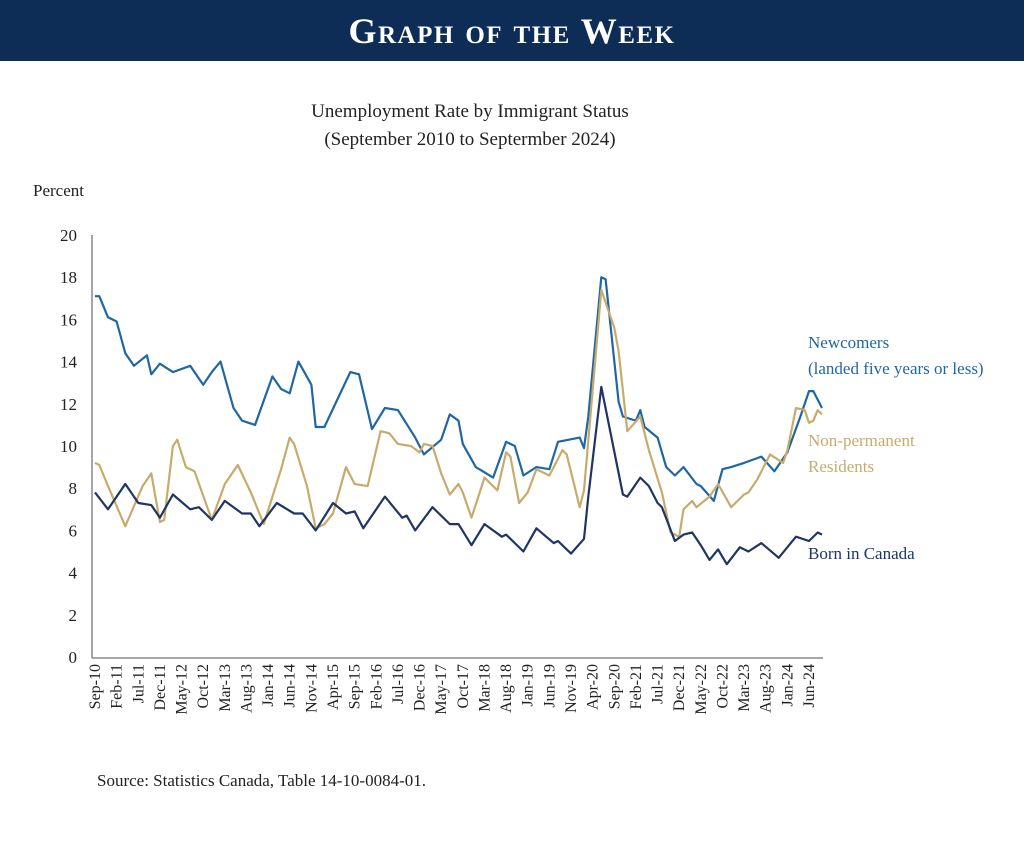  I want to click on x-tick-label: May-12, so click(182, 689).